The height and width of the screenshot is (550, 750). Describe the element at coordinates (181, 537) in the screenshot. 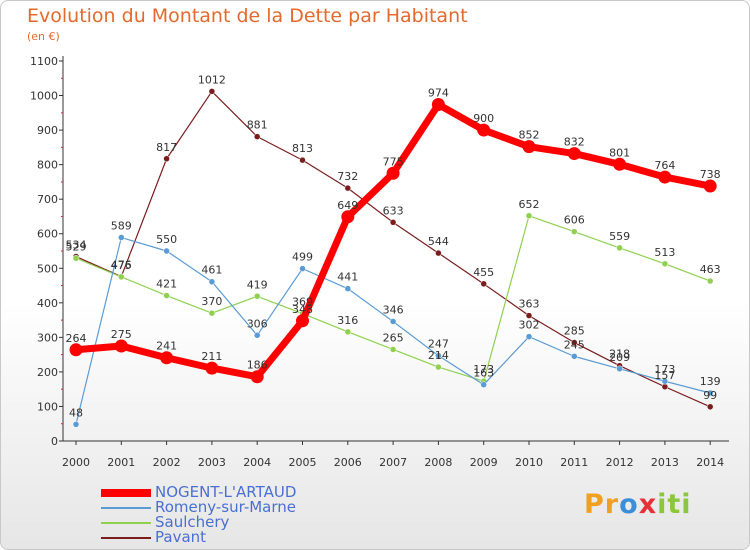

I see `legend-label: Pavant` at that location.